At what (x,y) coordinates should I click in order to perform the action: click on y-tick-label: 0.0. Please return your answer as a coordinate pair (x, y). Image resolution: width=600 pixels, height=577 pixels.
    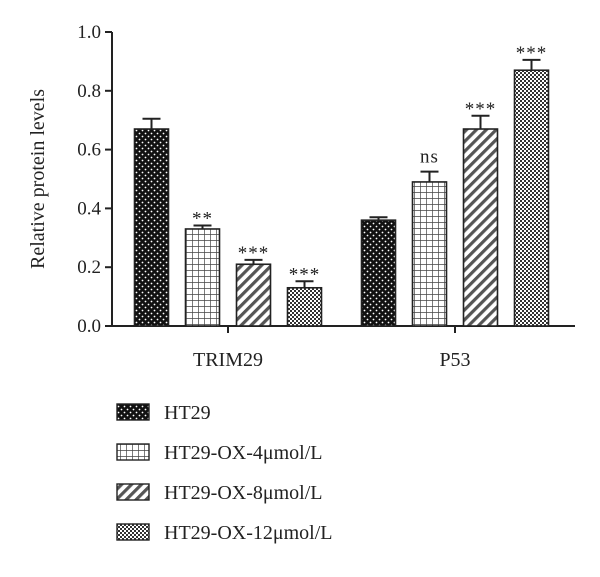
    Looking at the image, I should click on (89, 326).